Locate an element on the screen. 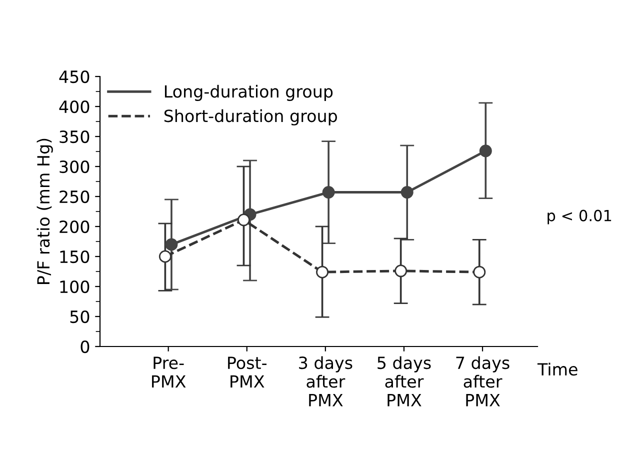  x-tick-label: Post- PMX is located at coordinates (247, 372).